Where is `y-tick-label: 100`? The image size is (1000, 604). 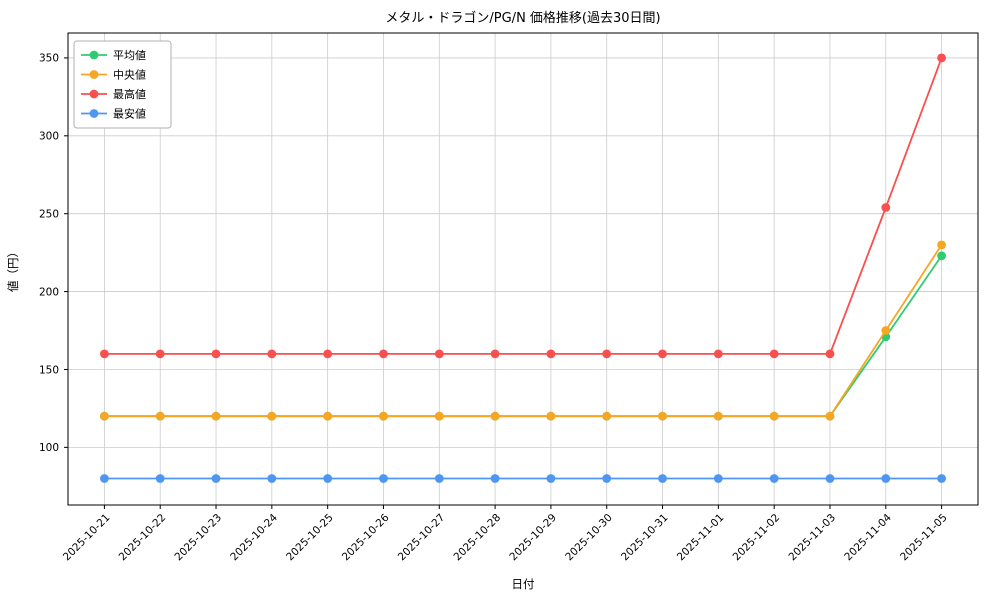
y-tick-label: 100 is located at coordinates (49, 448).